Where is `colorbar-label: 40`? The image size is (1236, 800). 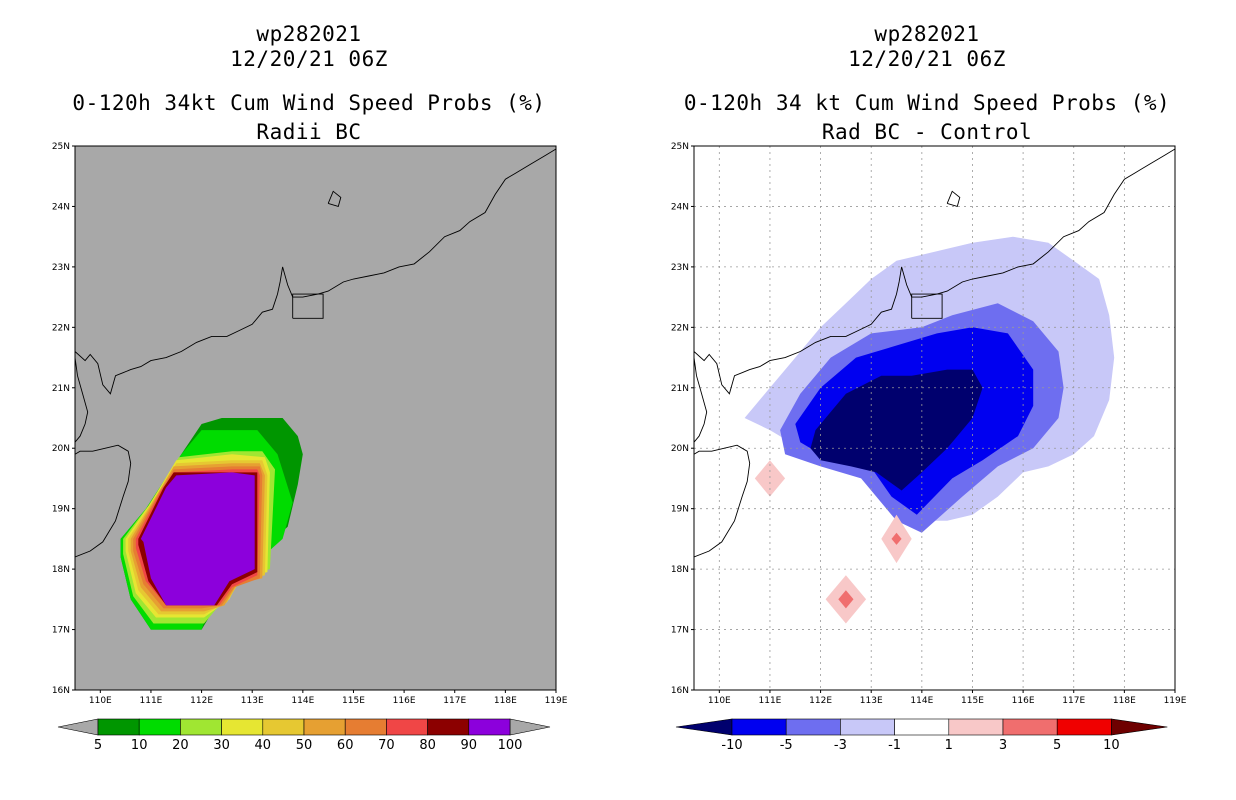 colorbar-label: 40 is located at coordinates (263, 745).